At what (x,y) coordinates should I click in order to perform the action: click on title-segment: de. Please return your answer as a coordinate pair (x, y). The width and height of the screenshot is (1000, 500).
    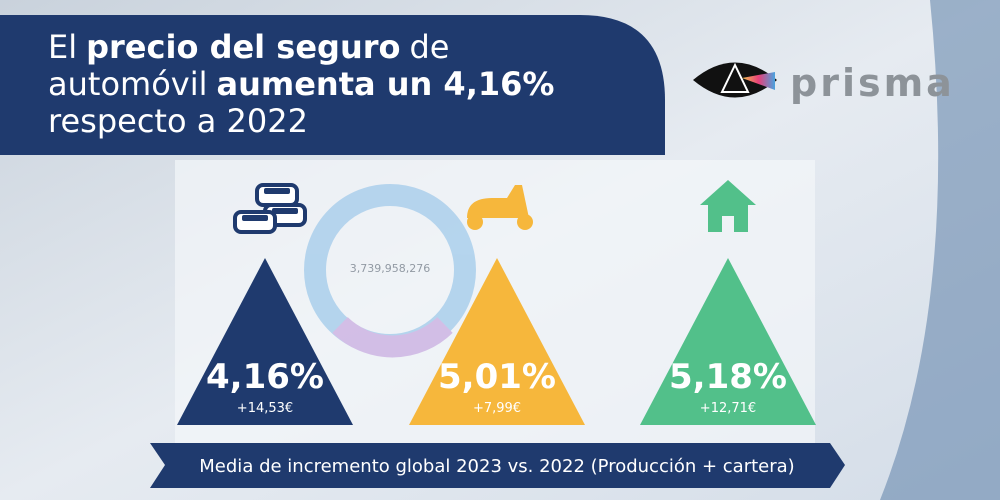
    Looking at the image, I should click on (429, 47).